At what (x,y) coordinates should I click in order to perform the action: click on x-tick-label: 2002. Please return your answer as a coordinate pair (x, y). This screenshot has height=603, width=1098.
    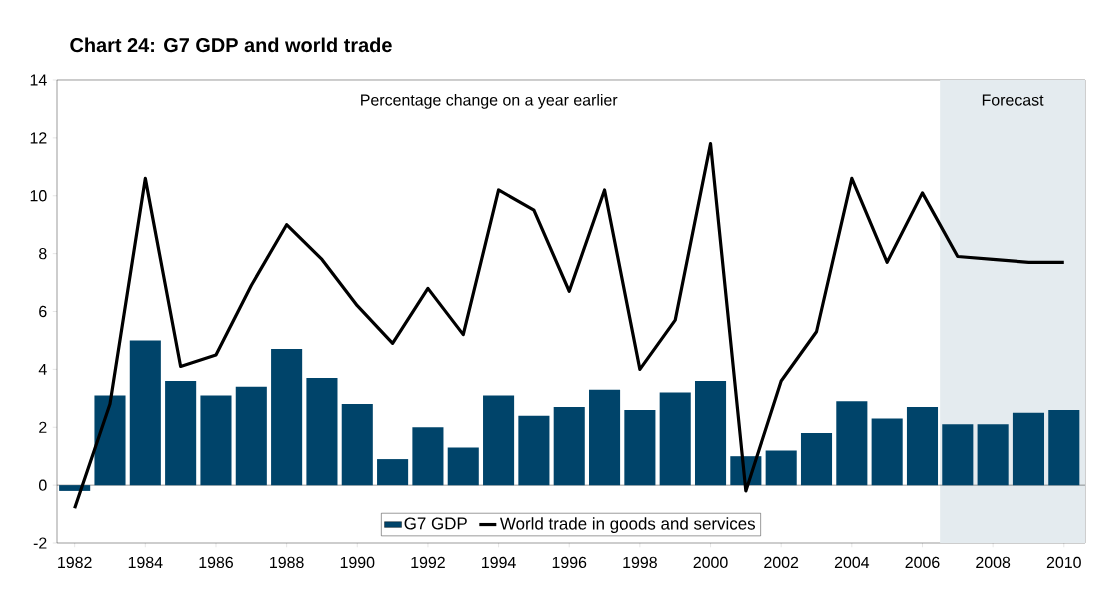
    Looking at the image, I should click on (781, 562).